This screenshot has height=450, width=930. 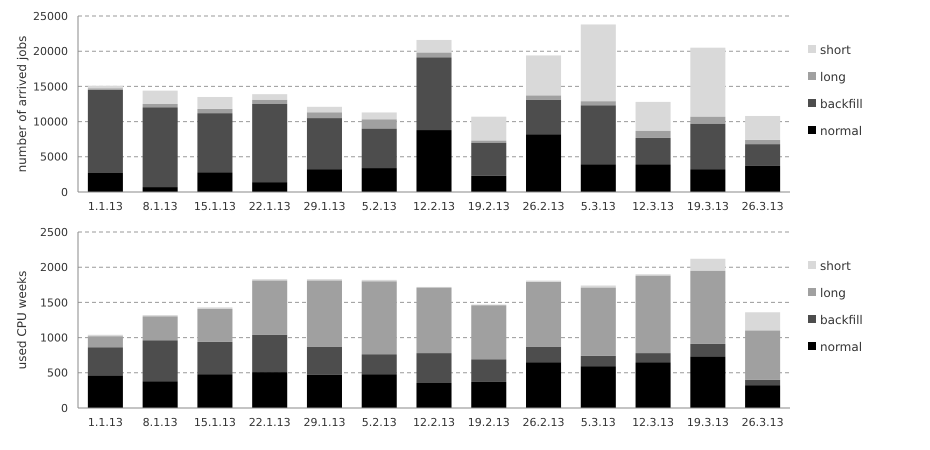 I want to click on x-tick-label: 22.1.13, so click(x=269, y=422).